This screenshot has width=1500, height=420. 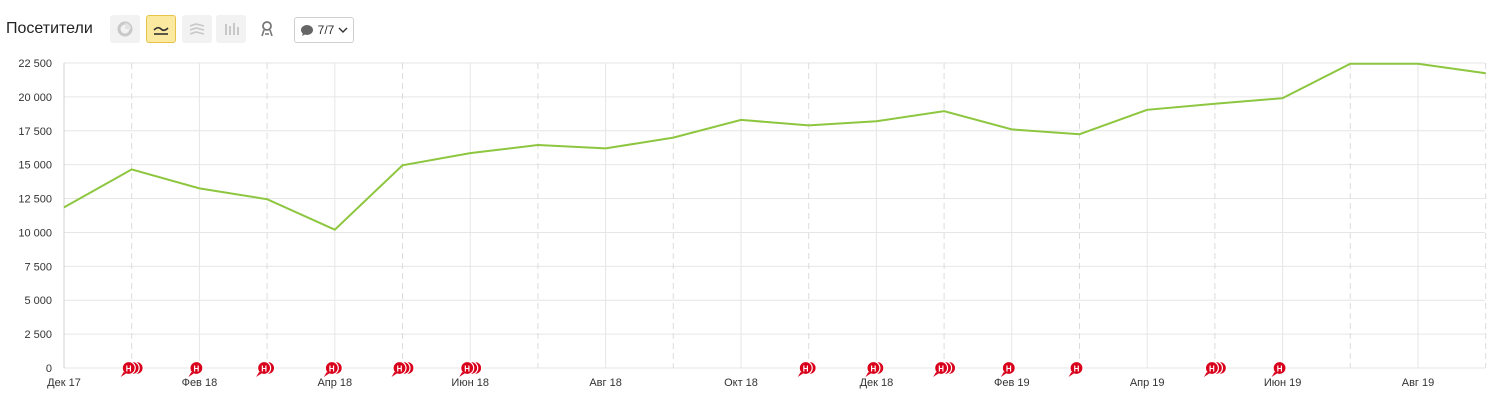 I want to click on y-tick-label: 0, so click(x=49, y=369).